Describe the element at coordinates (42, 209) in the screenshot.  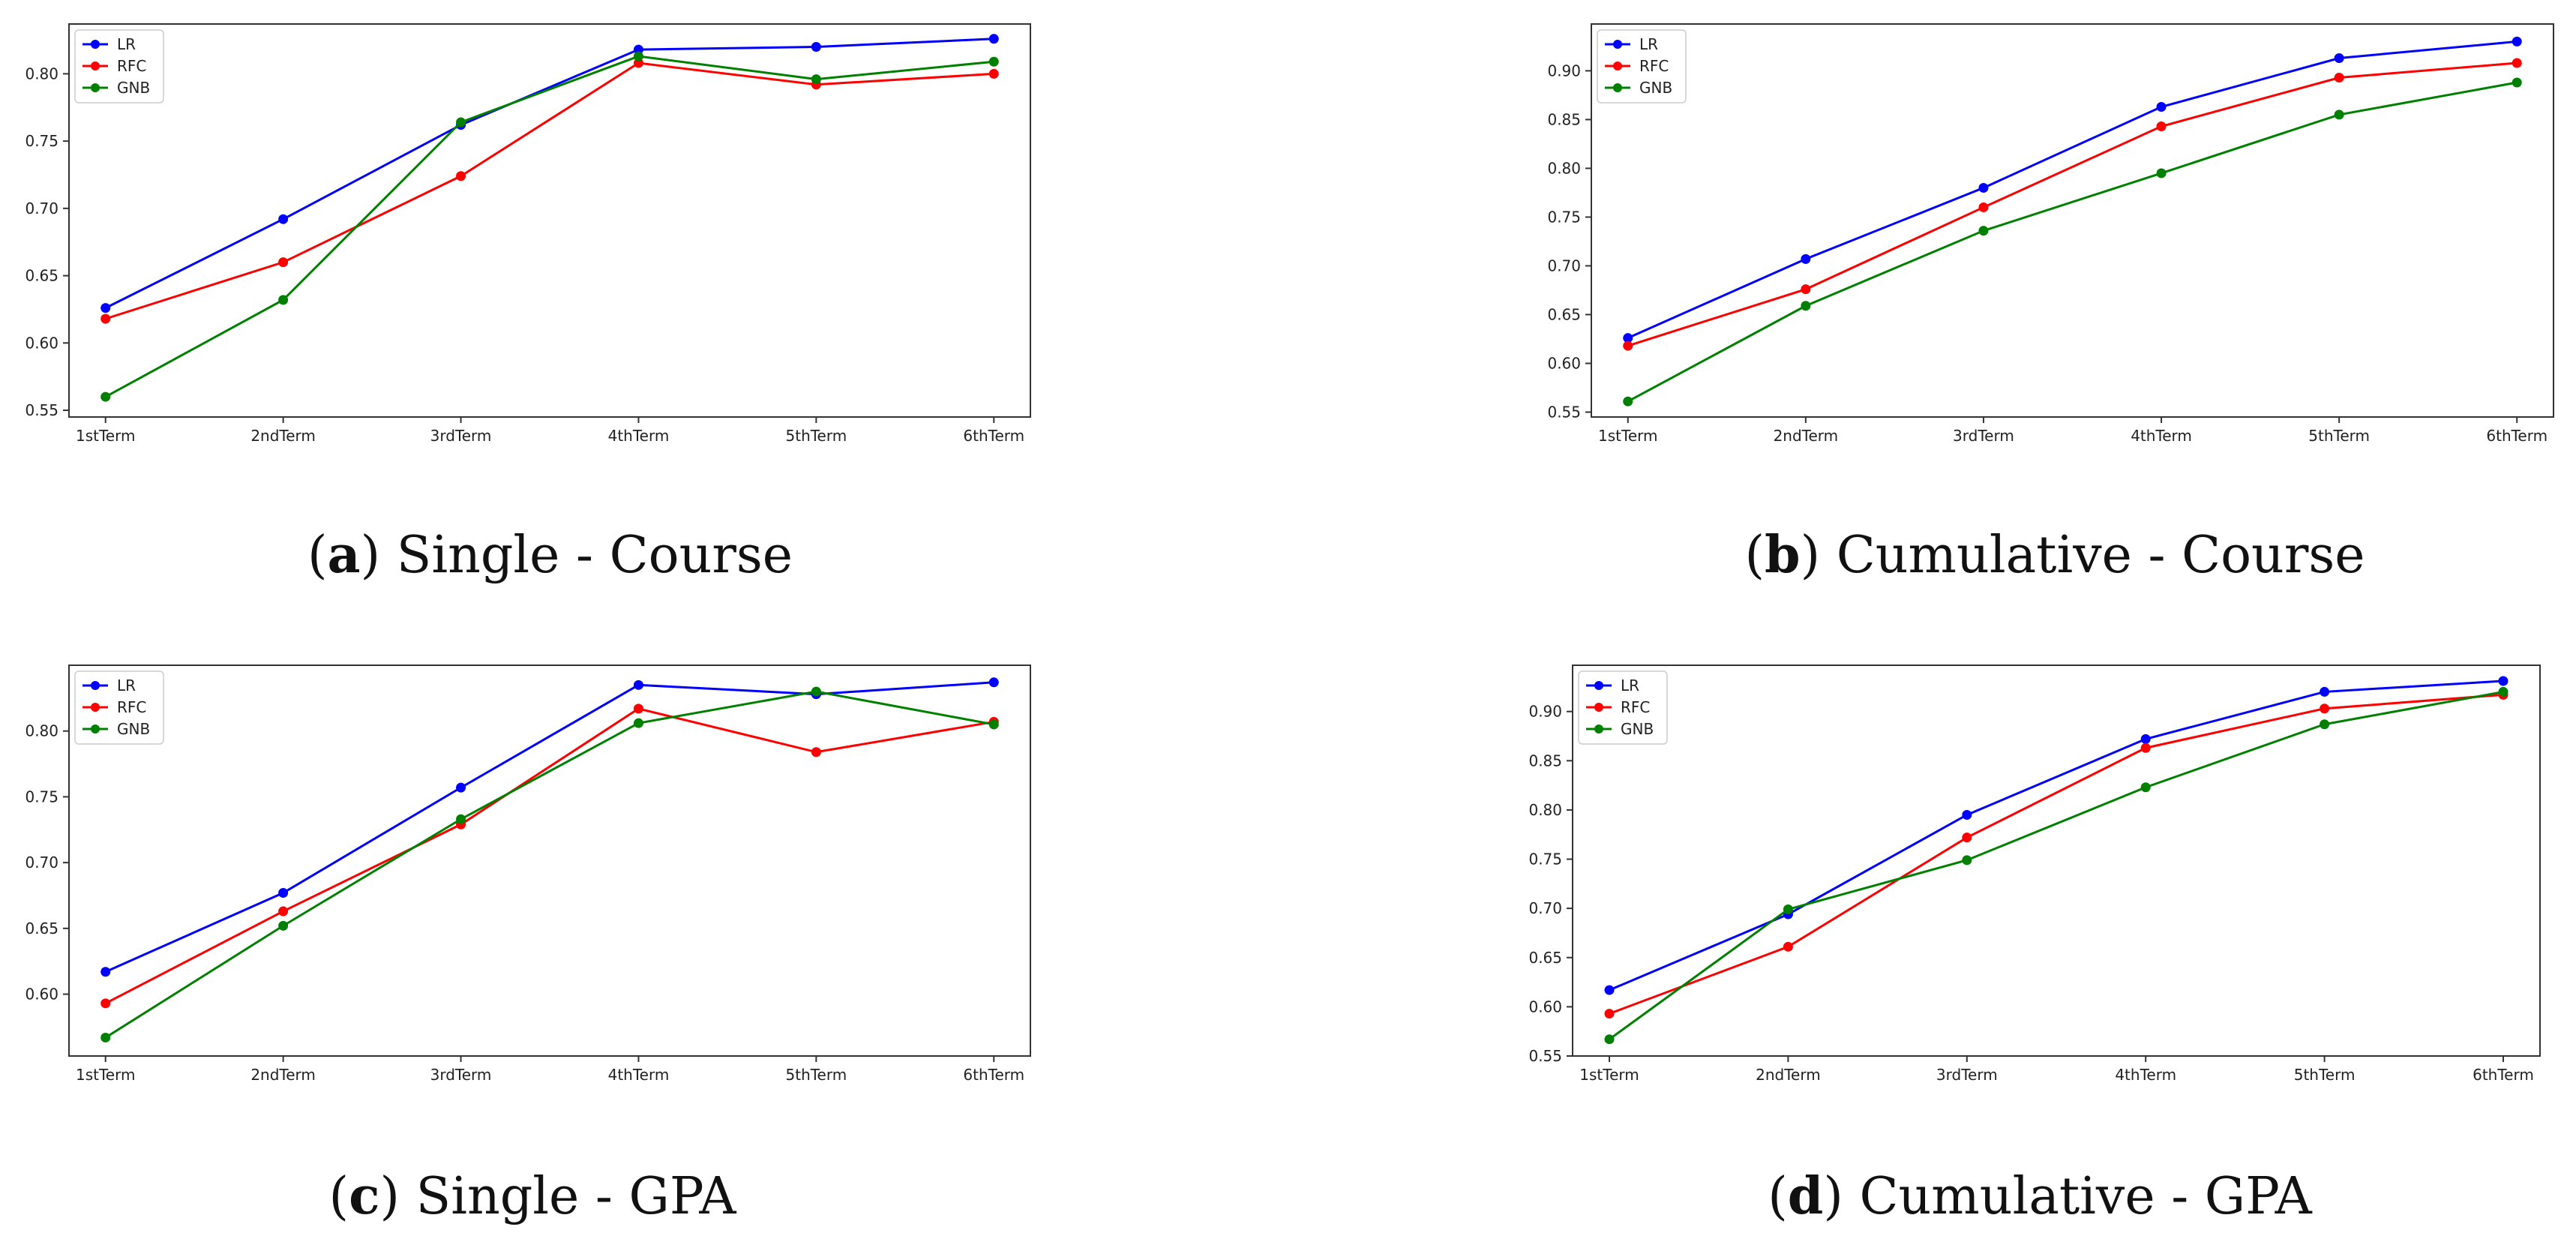
I see `chart-a-ytick-label: 0.70` at that location.